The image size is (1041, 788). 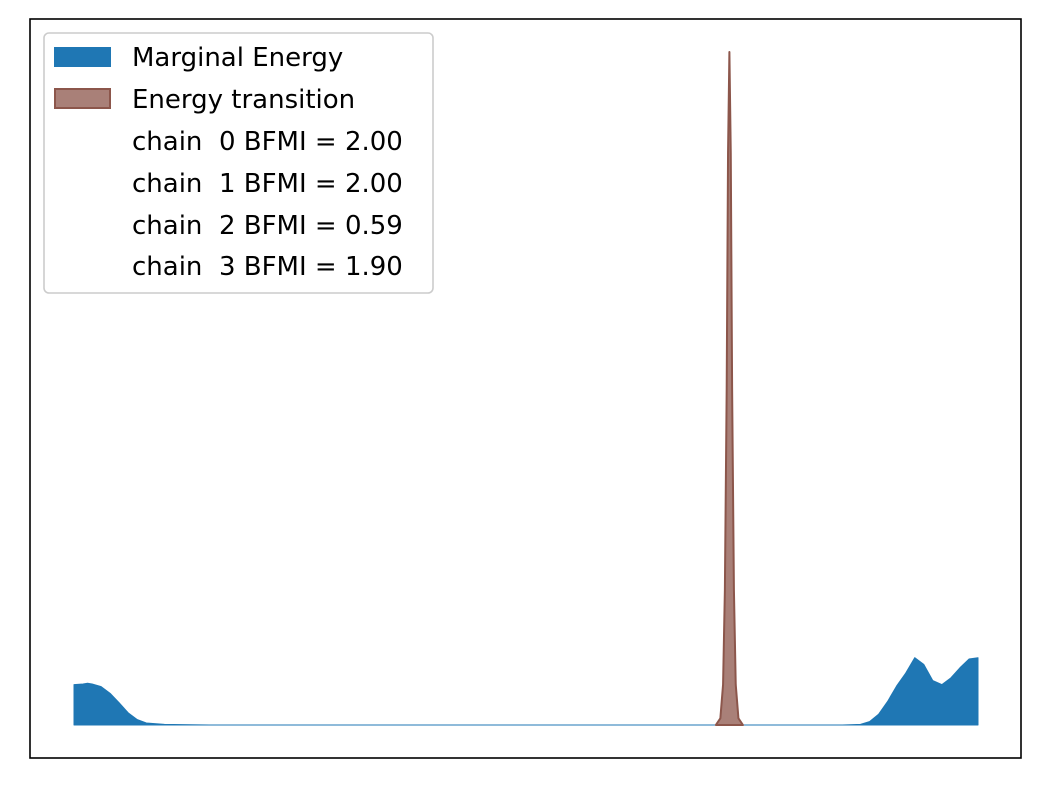 I want to click on series-area-energy-transition, so click(x=729, y=388).